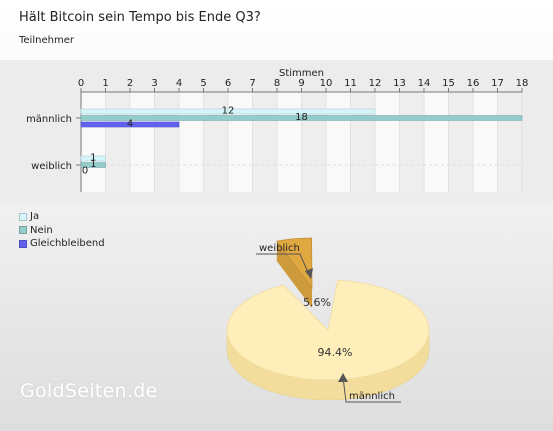 The height and width of the screenshot is (431, 553). I want to click on legend-label: Gleichbleibend, so click(67, 243).